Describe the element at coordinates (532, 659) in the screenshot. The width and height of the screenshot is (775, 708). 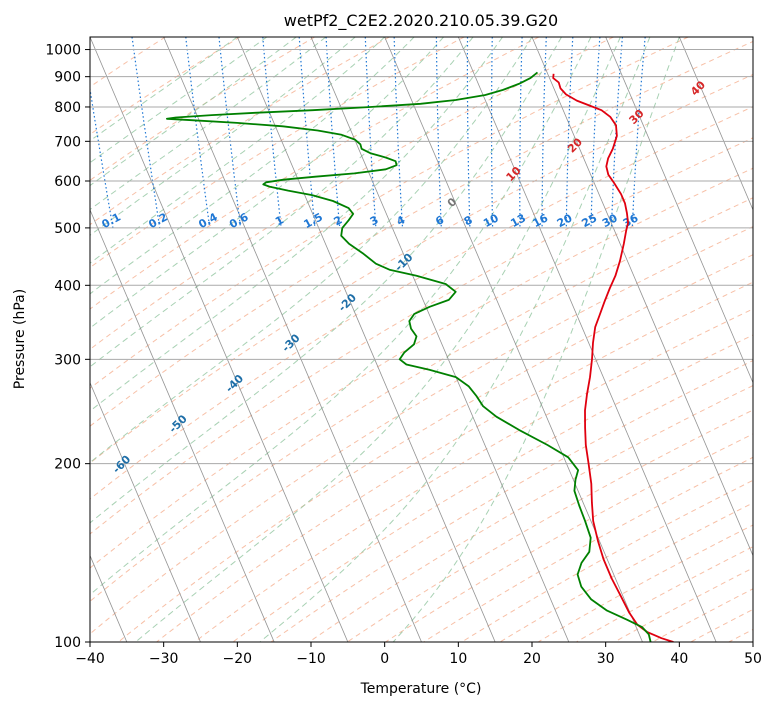
I see `x-tick-label: 20` at that location.